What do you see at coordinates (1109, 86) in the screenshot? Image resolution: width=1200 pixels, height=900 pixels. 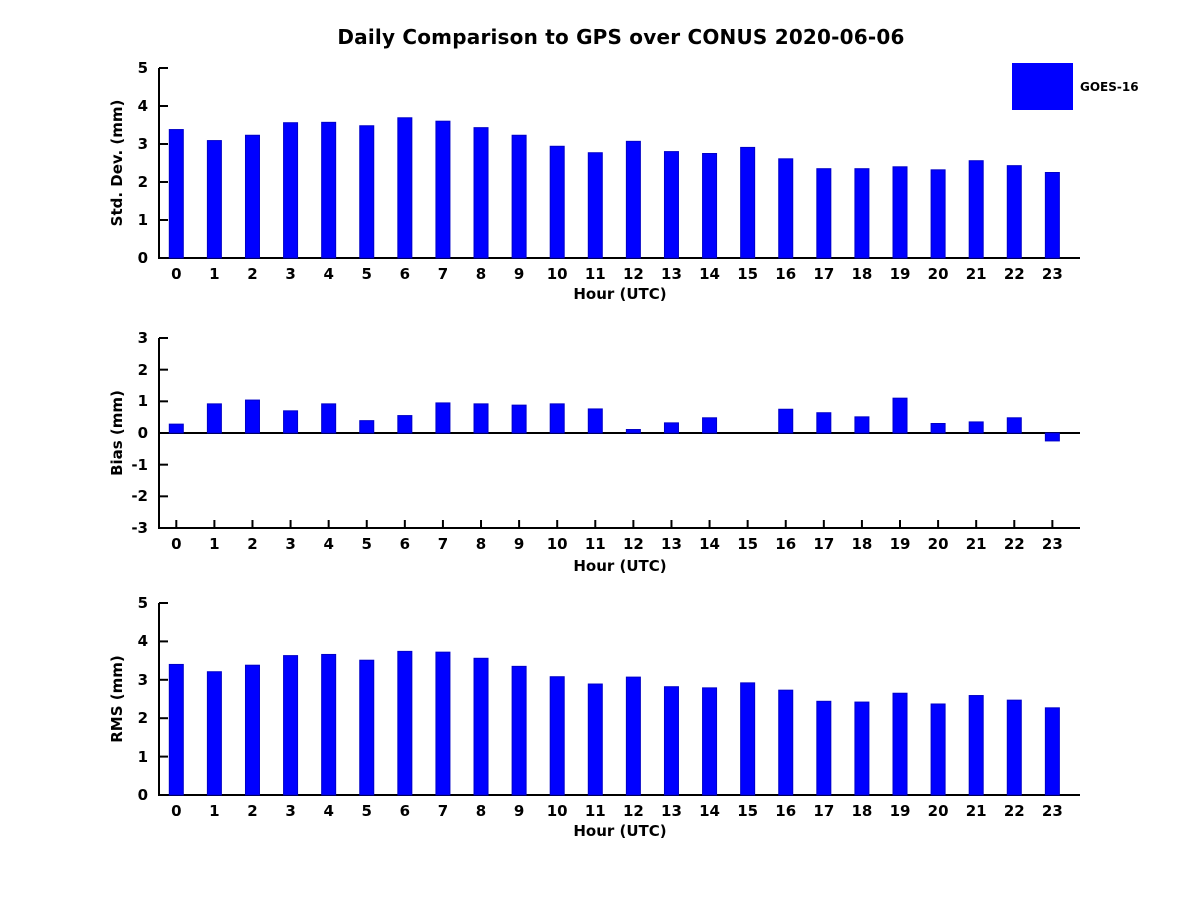 I see `legend-label: GOES-16` at bounding box center [1109, 86].